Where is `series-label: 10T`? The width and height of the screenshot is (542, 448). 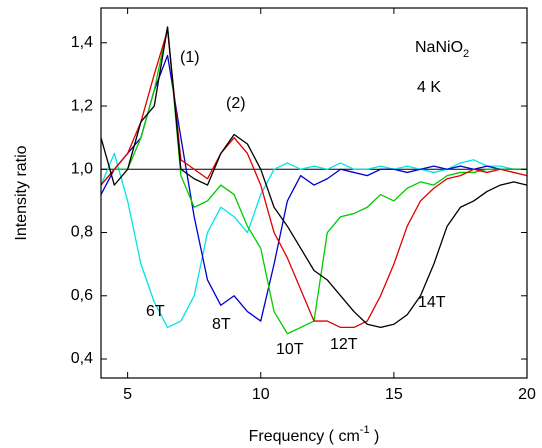 series-label: 10T is located at coordinates (290, 349).